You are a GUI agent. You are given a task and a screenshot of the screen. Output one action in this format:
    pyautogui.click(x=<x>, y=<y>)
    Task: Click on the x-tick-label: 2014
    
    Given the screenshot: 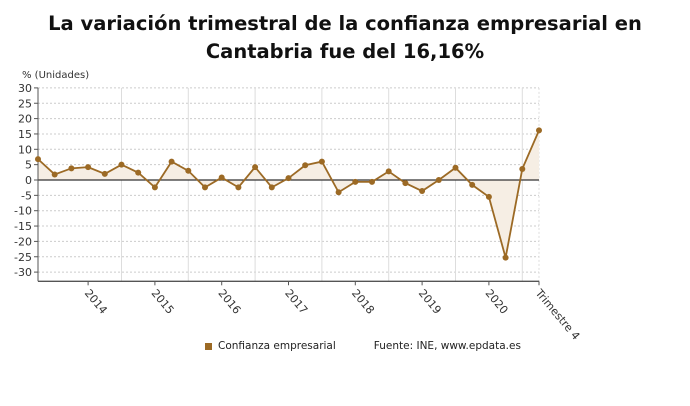 What is the action you would take?
    pyautogui.click(x=96, y=302)
    